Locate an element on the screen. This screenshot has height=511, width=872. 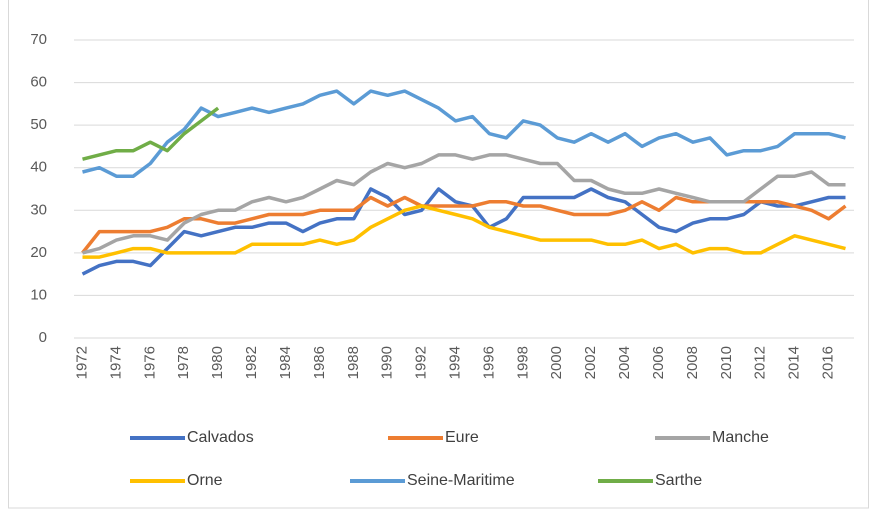
legend-label: Seine-Maritime is located at coordinates (461, 480).